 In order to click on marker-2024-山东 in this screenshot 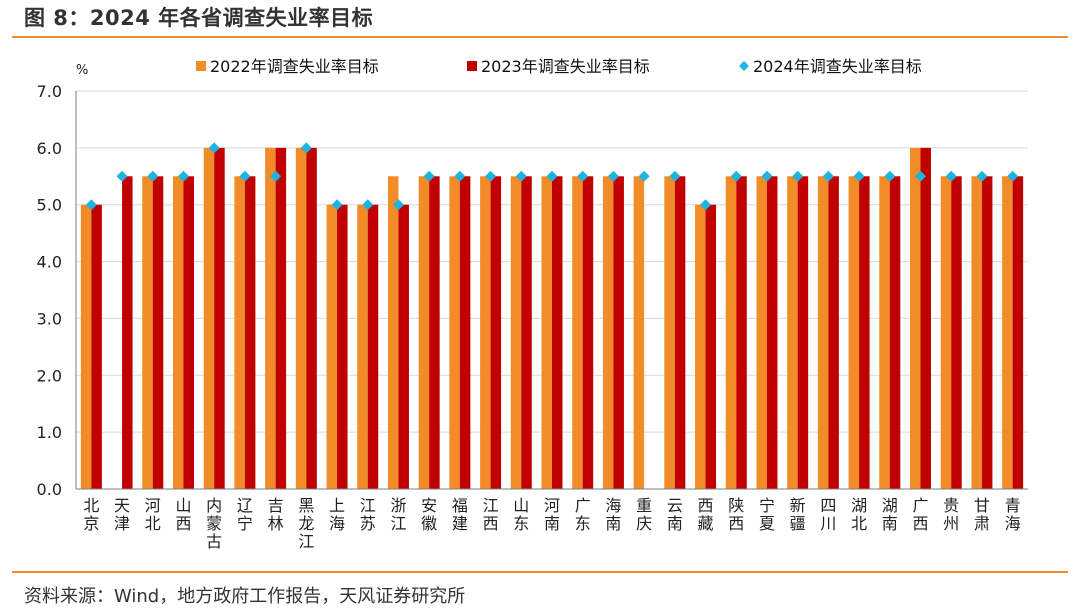, I will do `click(521, 176)`.